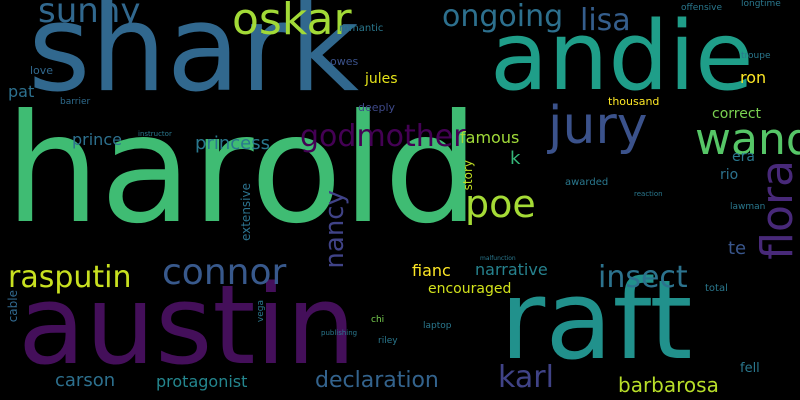 The image size is (800, 400). What do you see at coordinates (224, 272) in the screenshot?
I see `word-connor: connor` at bounding box center [224, 272].